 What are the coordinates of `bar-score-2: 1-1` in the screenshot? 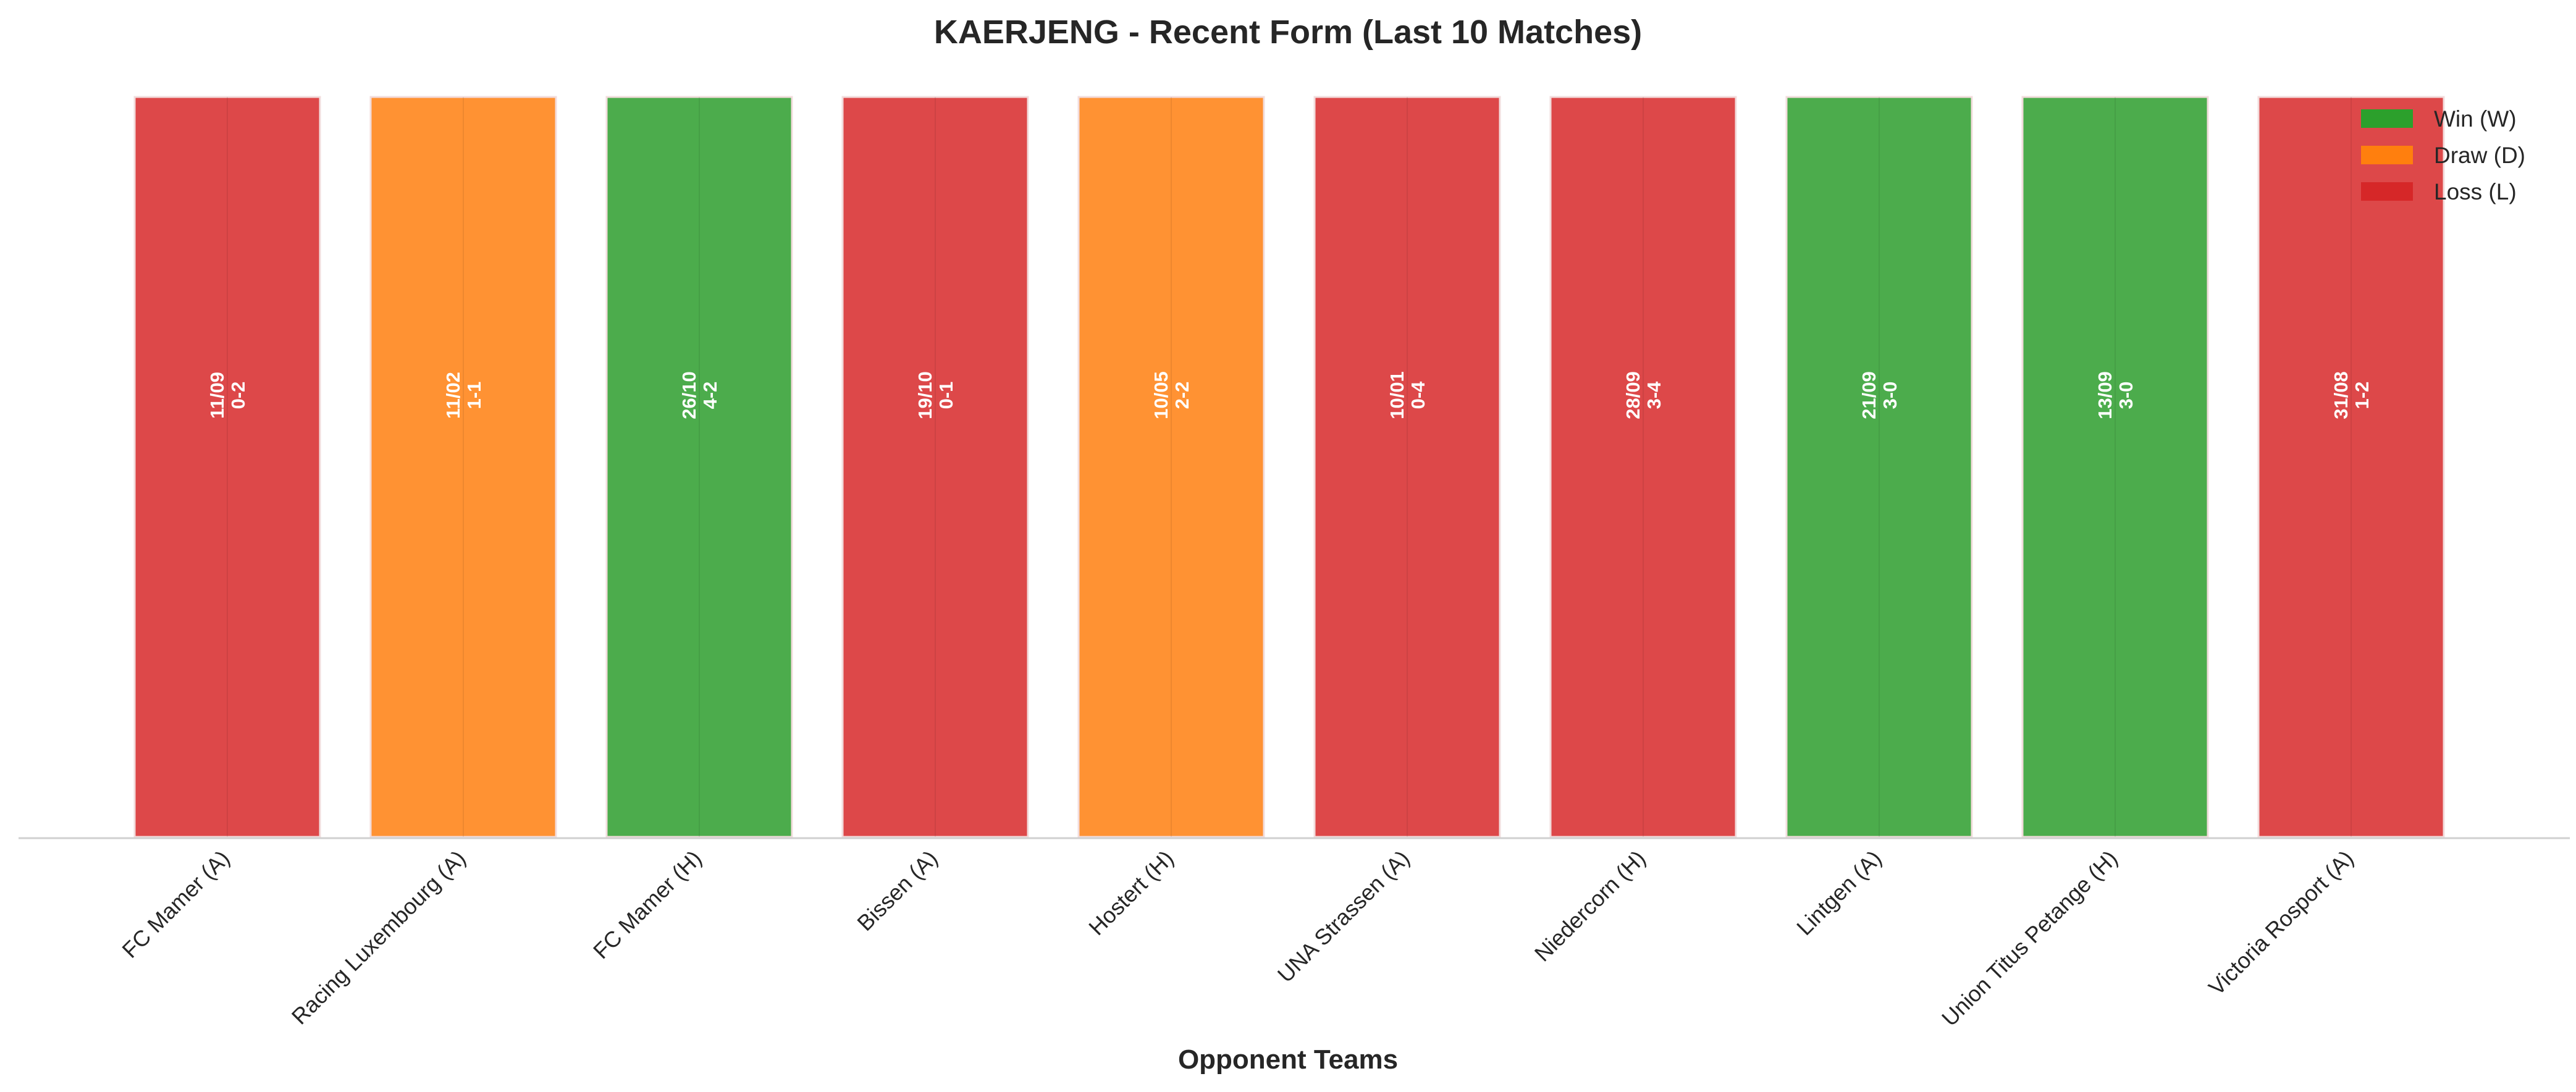 It's located at (474, 396).